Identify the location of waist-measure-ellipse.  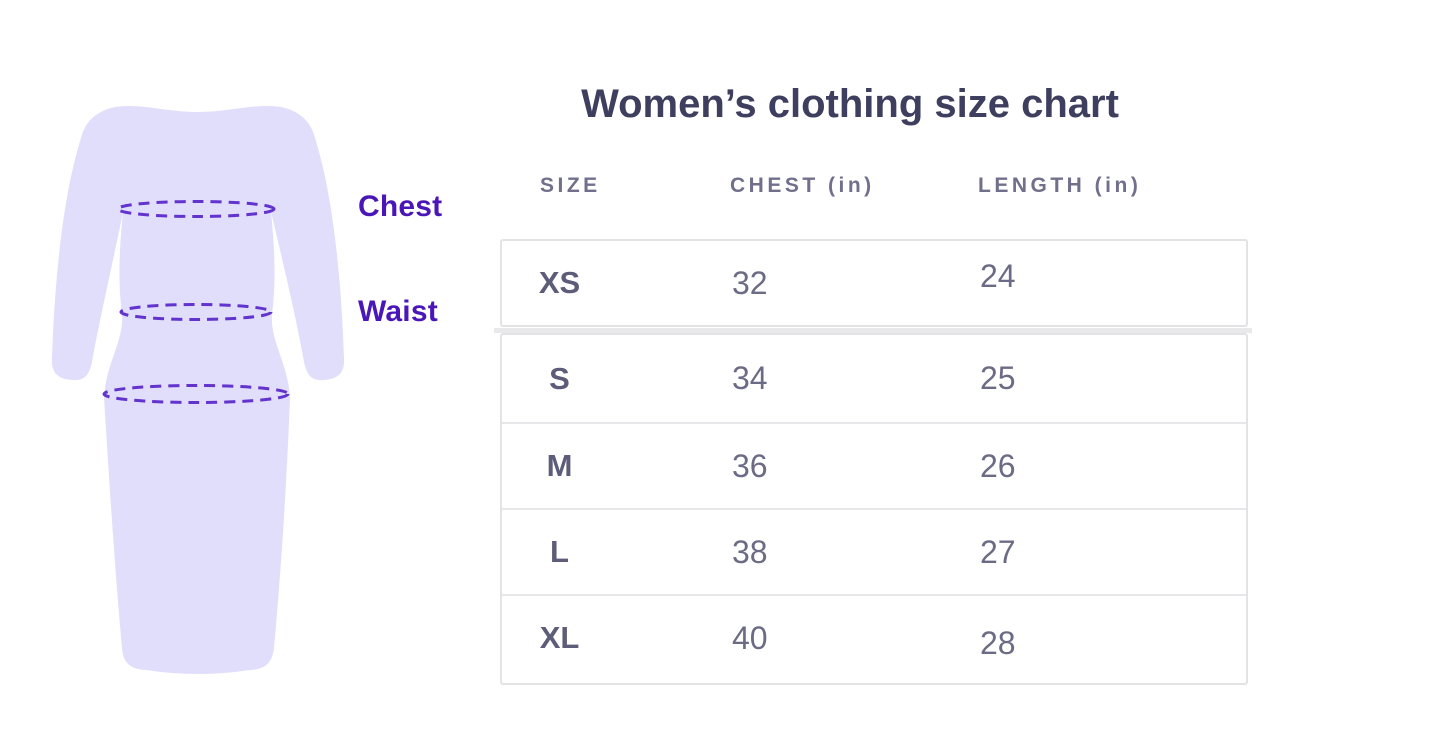
(196, 312).